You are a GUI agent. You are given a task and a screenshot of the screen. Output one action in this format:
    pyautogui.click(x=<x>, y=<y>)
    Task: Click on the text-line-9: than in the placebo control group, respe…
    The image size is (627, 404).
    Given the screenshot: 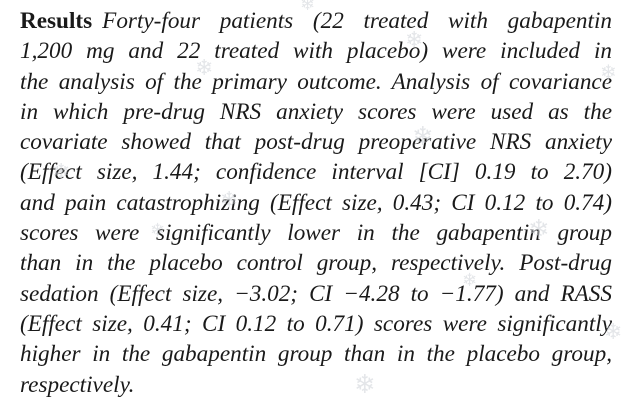 What is the action you would take?
    pyautogui.click(x=316, y=263)
    